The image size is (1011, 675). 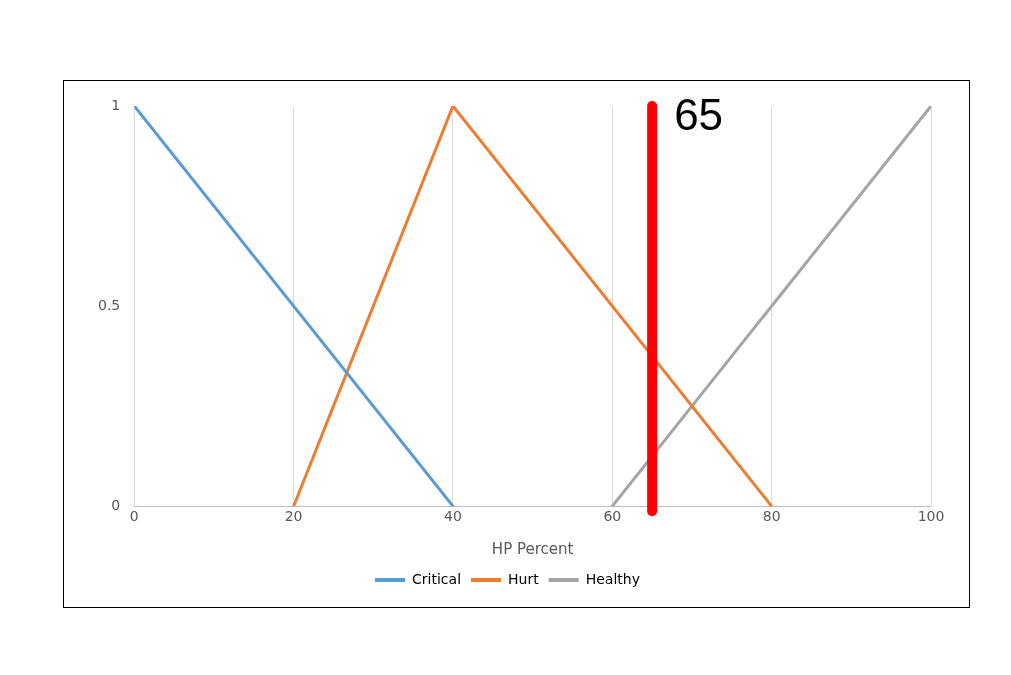 What do you see at coordinates (453, 516) in the screenshot?
I see `x-tick-label: 40` at bounding box center [453, 516].